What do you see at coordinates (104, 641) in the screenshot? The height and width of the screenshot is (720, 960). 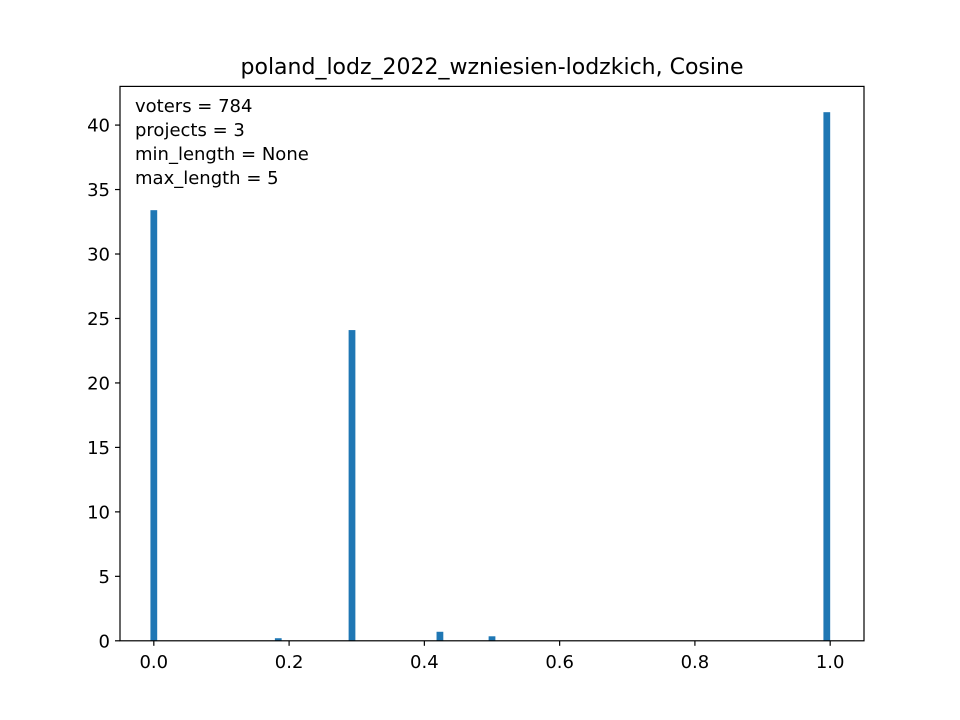 I see `y-tick-label: 0` at bounding box center [104, 641].